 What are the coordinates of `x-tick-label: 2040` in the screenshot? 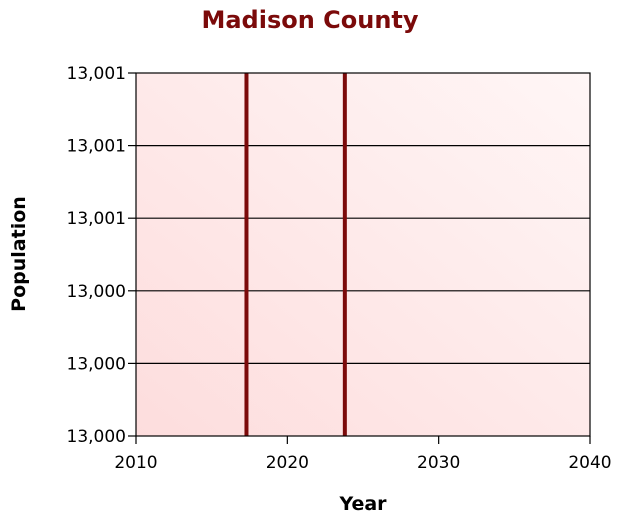 It's located at (589, 463).